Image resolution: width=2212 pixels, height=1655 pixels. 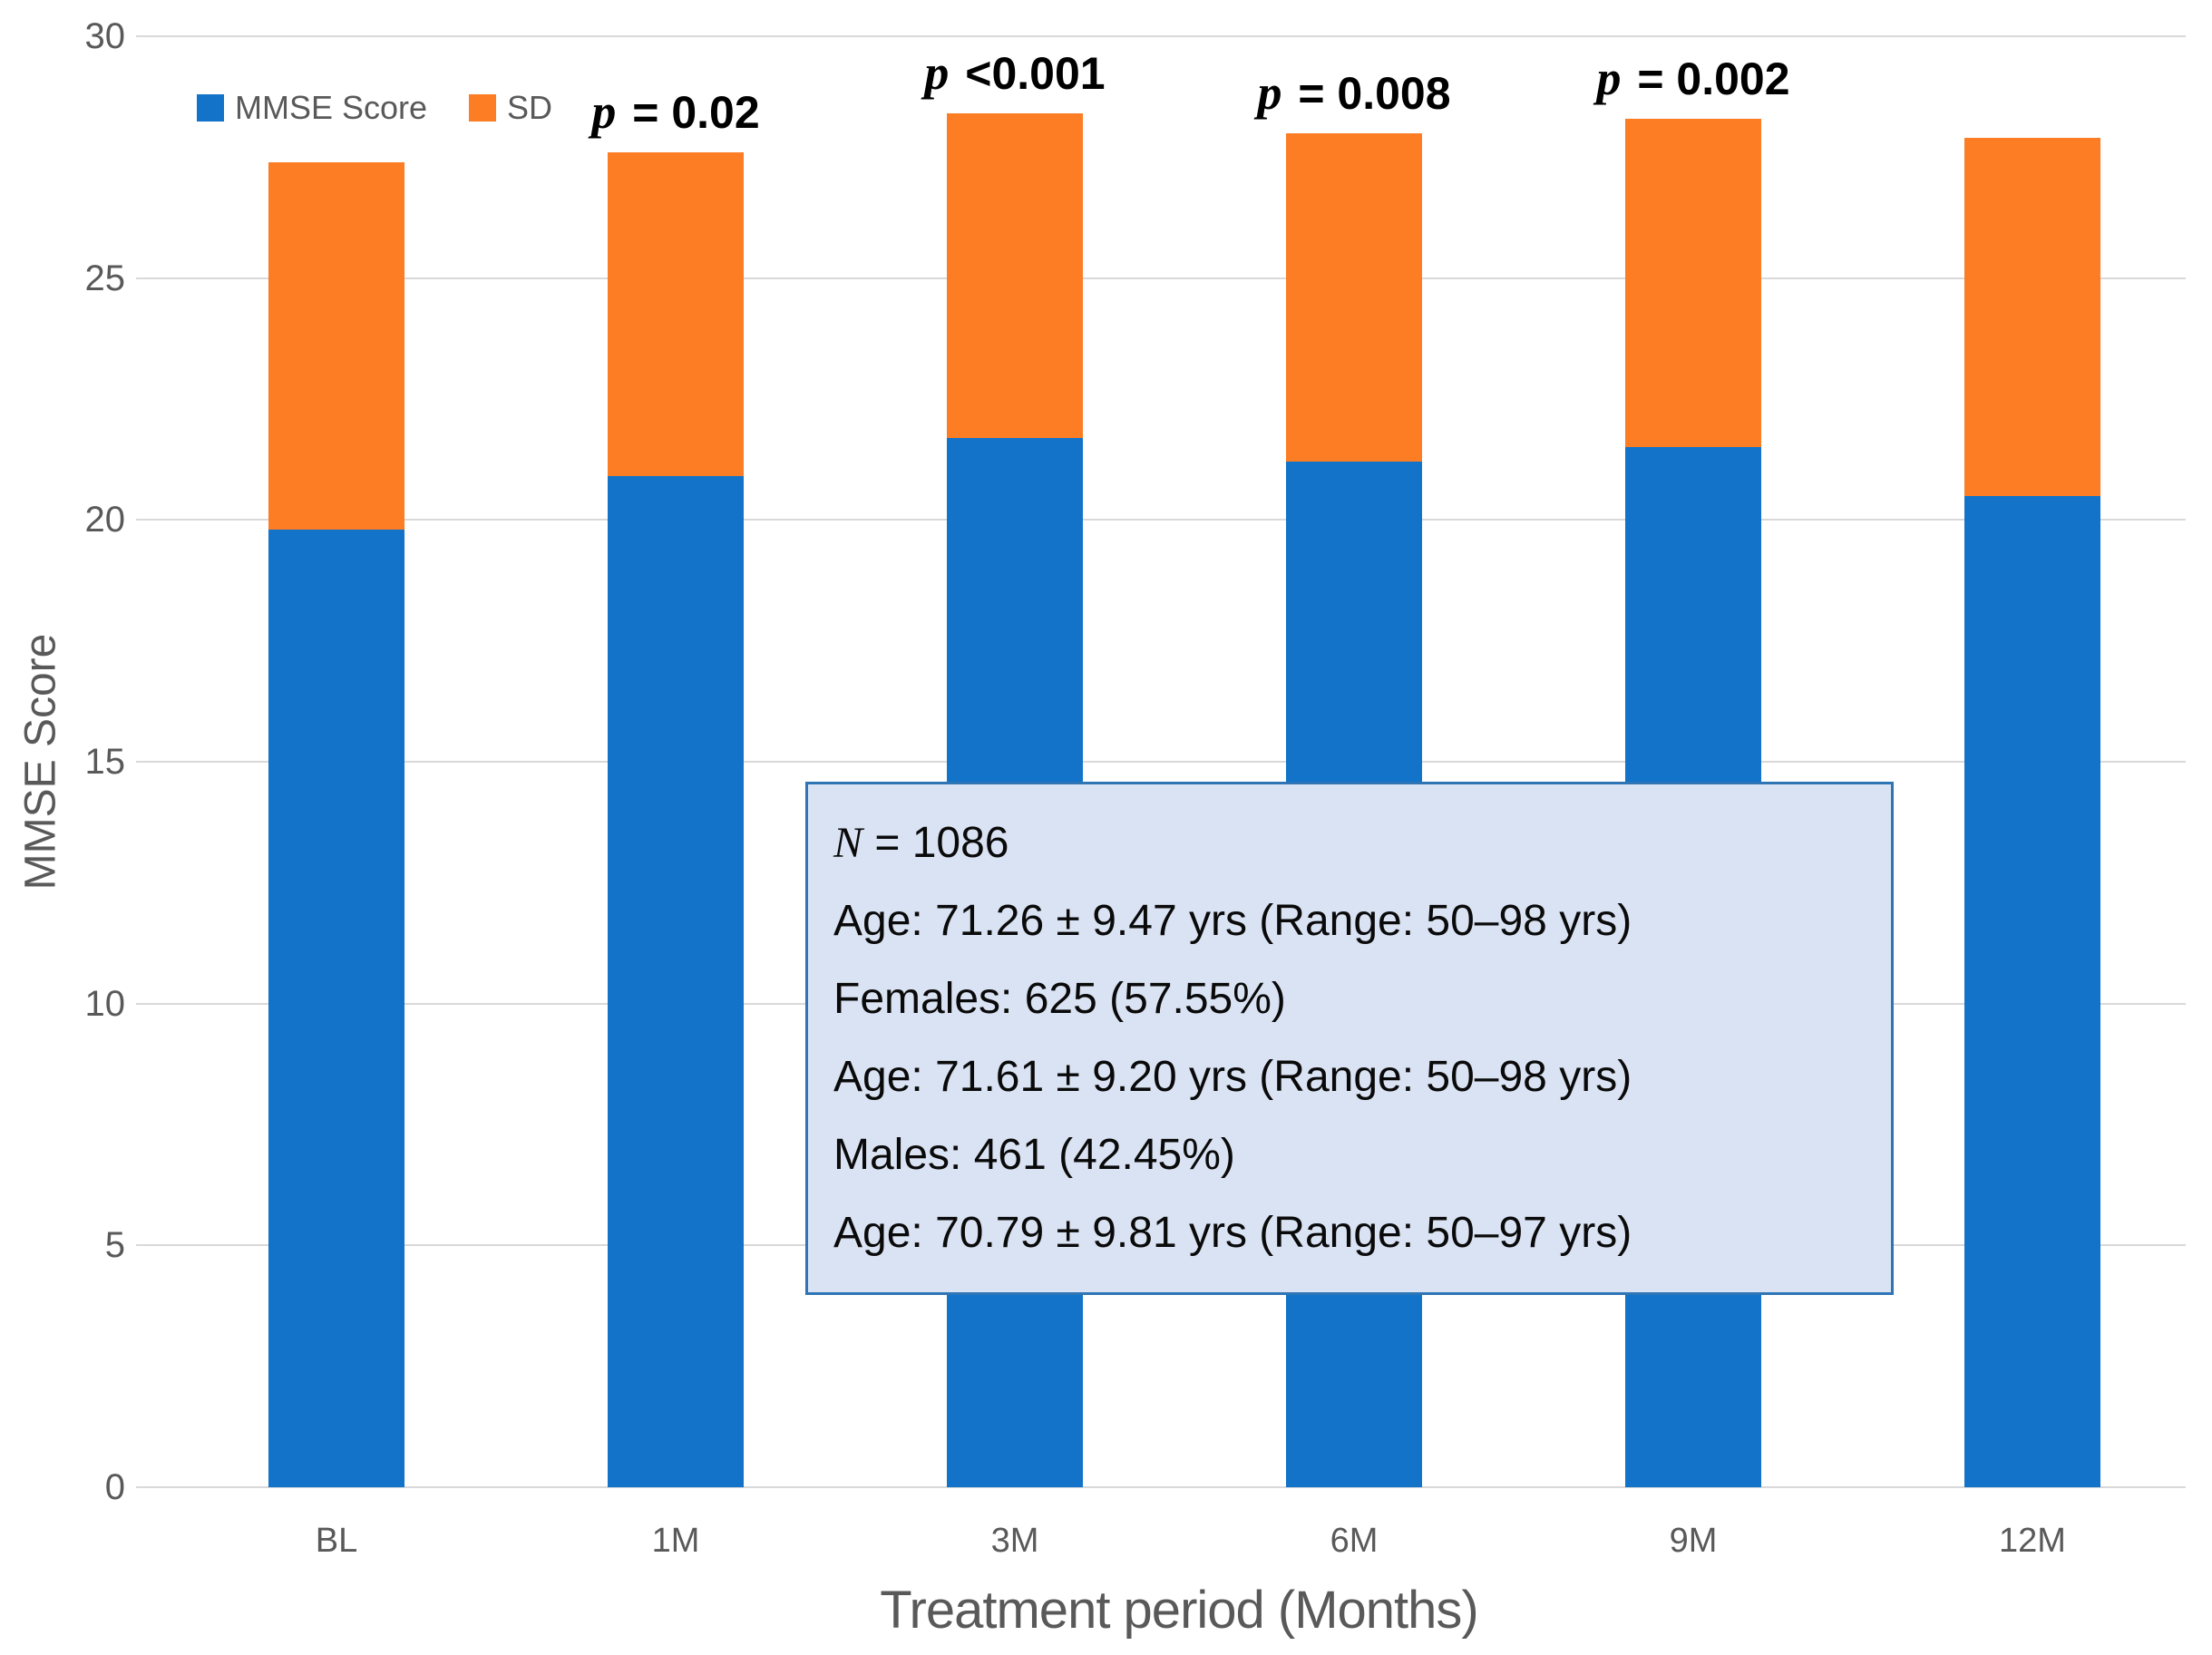 What do you see at coordinates (676, 982) in the screenshot?
I see `bar-1M-mmse` at bounding box center [676, 982].